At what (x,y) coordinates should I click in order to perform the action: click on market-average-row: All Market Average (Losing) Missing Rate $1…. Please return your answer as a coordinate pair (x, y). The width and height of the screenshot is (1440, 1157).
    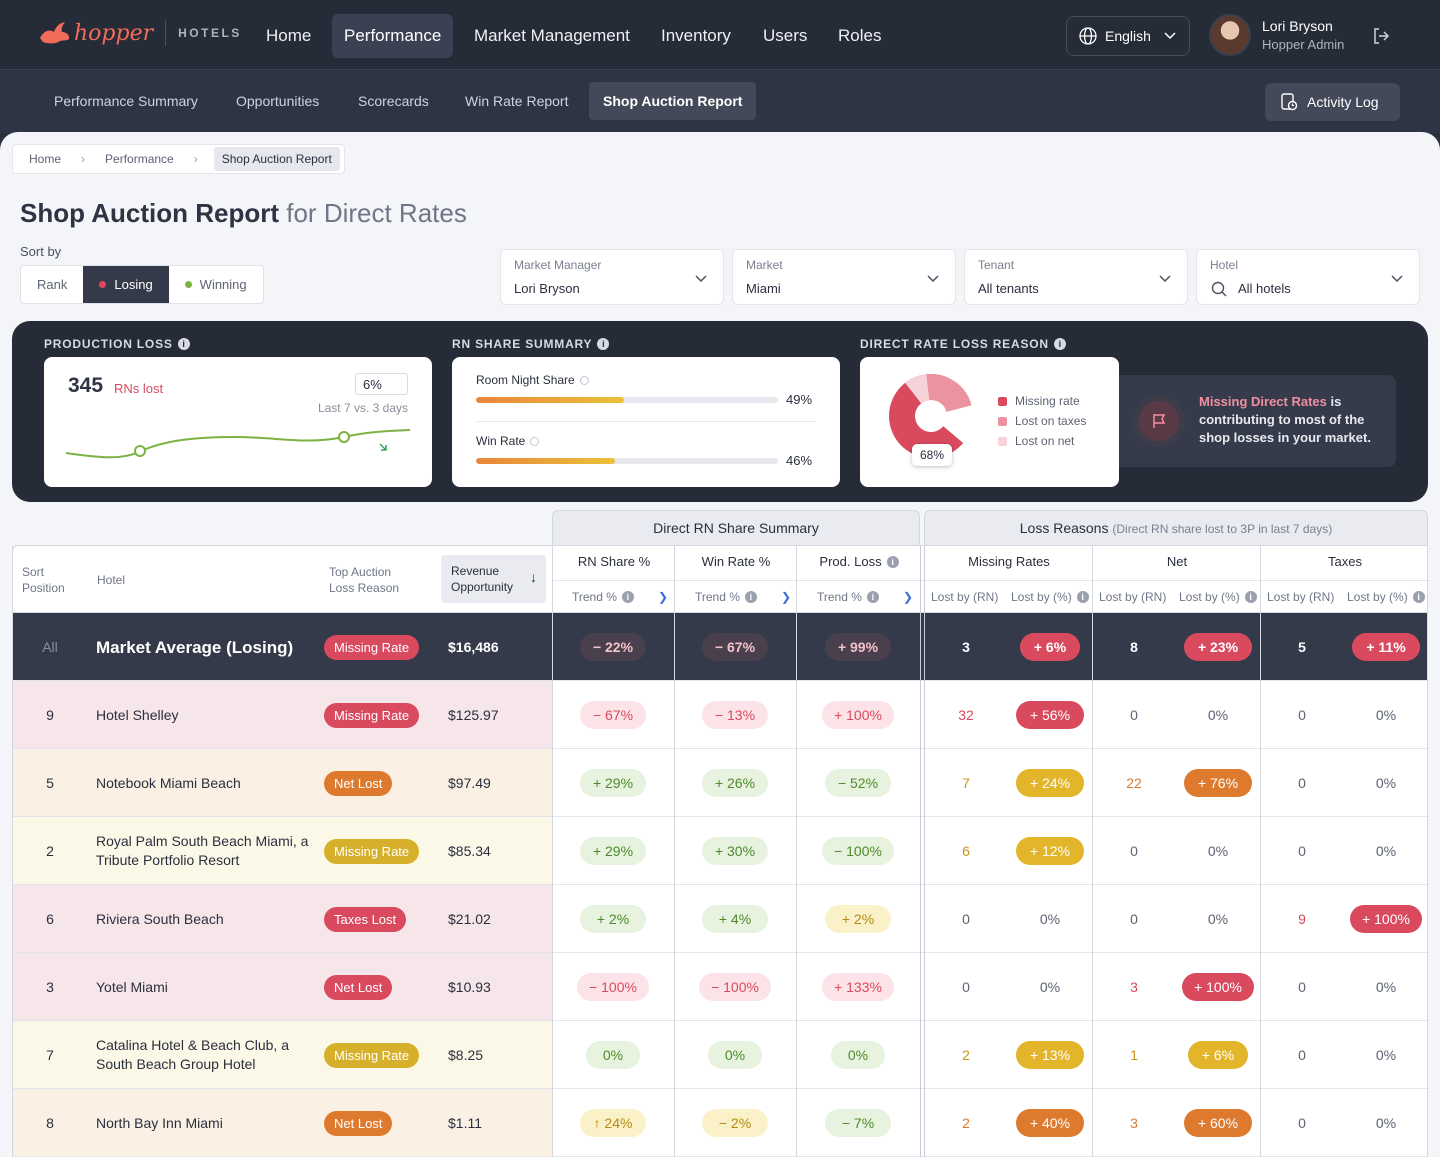
    Looking at the image, I should click on (720, 647).